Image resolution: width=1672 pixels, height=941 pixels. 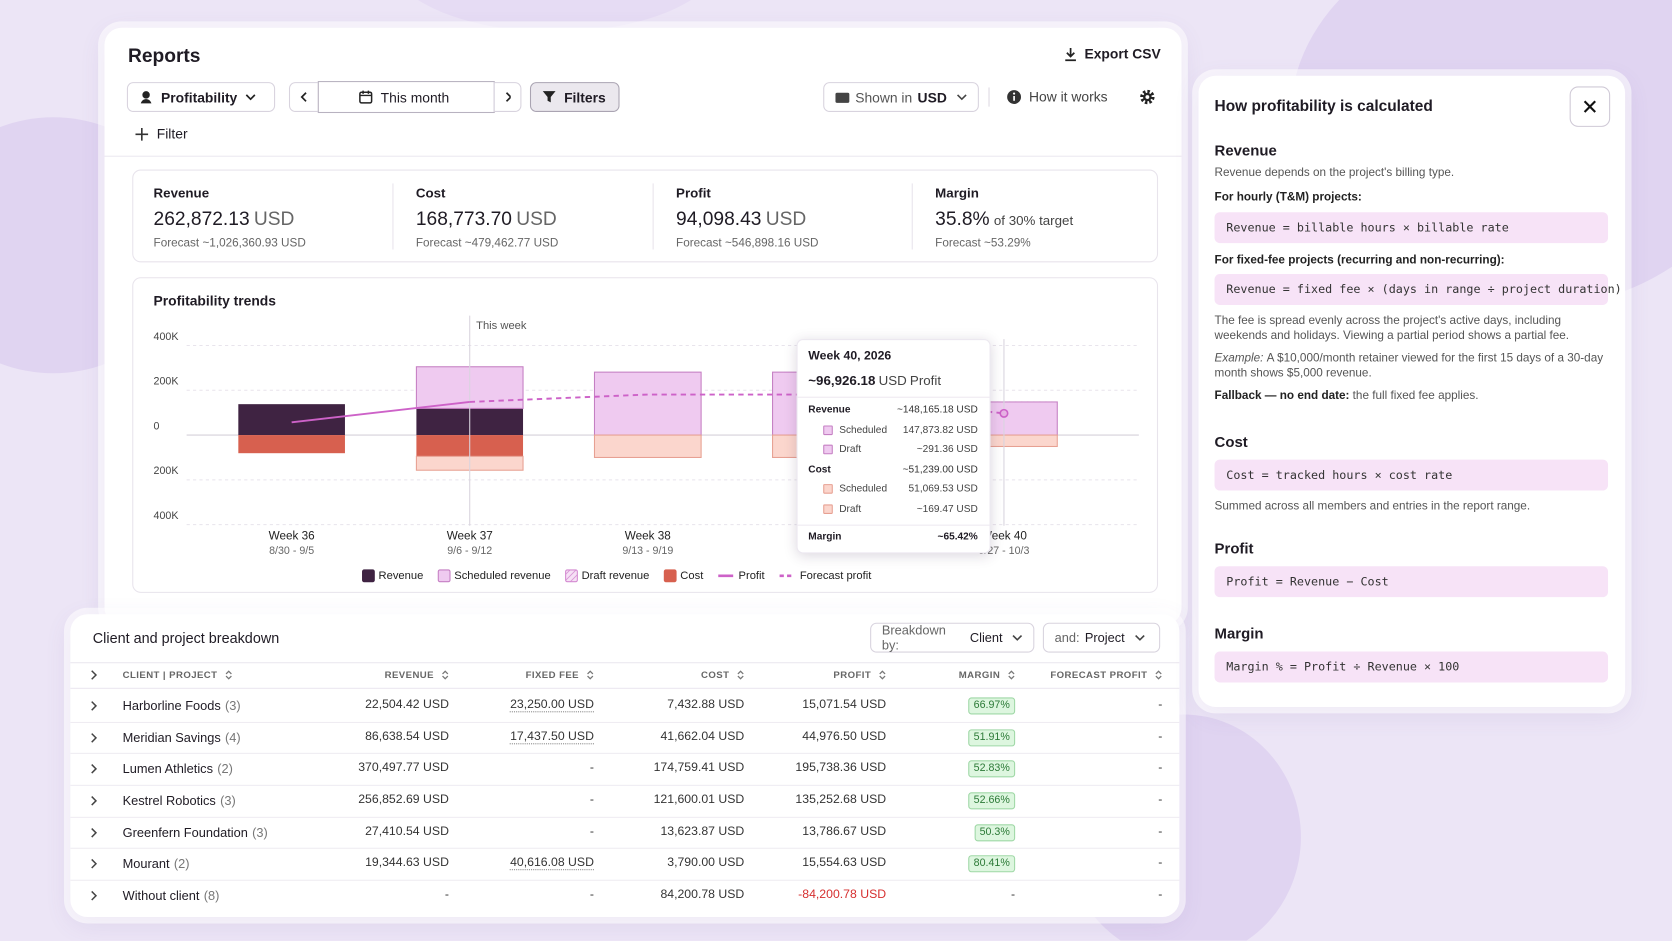 I want to click on profit-cell: 44,976.50 USD, so click(x=844, y=736).